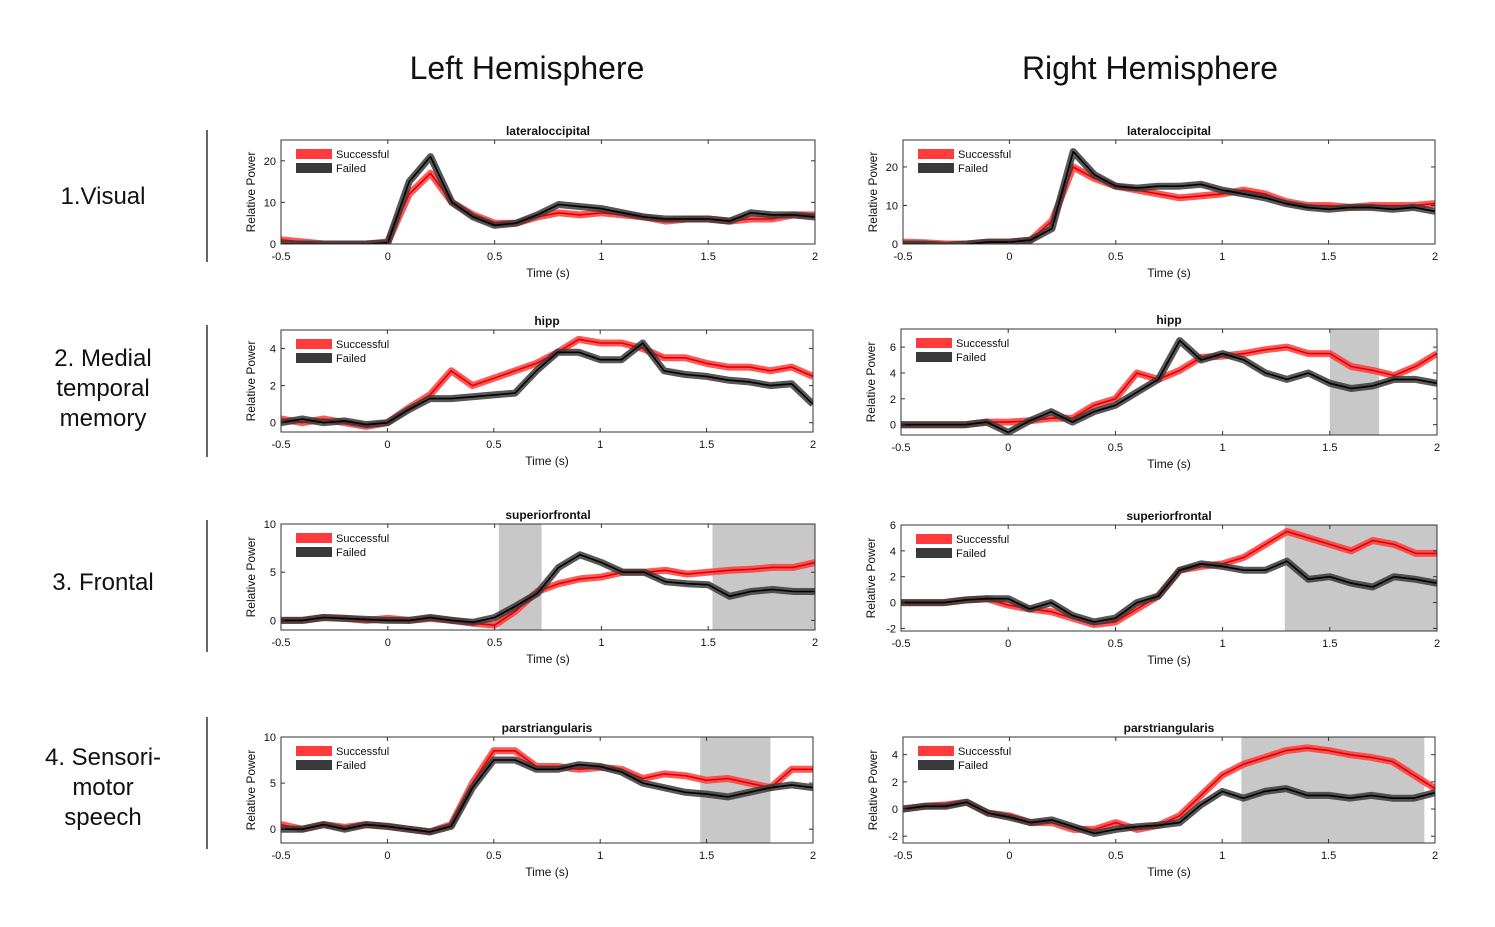 Image resolution: width=1495 pixels, height=927 pixels. I want to click on panel-title: superiorfrontal, so click(547, 515).